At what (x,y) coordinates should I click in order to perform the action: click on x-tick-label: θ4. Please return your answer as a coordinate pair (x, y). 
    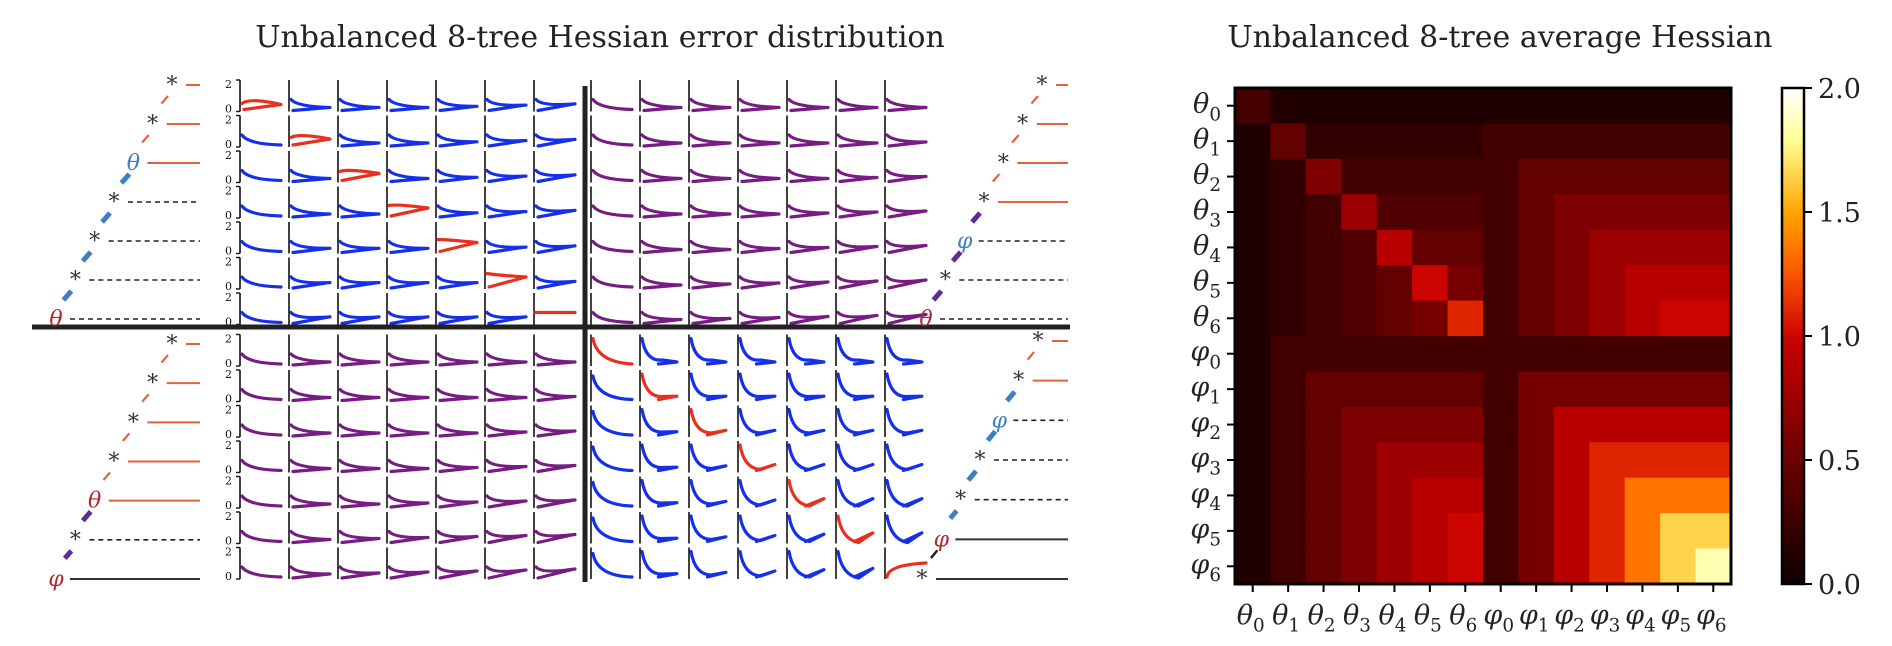
    Looking at the image, I should click on (1392, 618).